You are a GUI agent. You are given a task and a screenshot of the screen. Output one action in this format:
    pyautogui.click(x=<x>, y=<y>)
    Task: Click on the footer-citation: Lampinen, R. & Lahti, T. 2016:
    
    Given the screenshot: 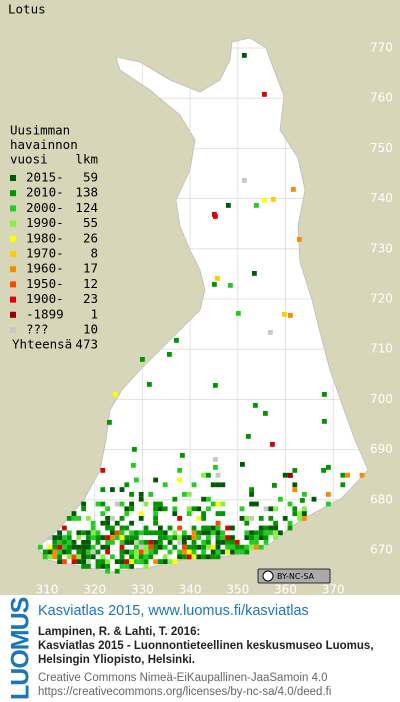 What is the action you would take?
    pyautogui.click(x=119, y=632)
    